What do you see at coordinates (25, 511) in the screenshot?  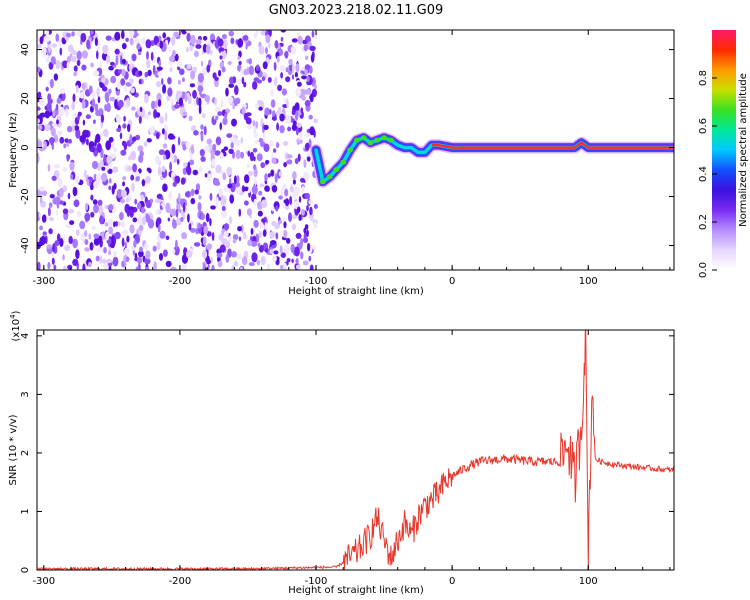 I see `snr-ytick-label: 1` at bounding box center [25, 511].